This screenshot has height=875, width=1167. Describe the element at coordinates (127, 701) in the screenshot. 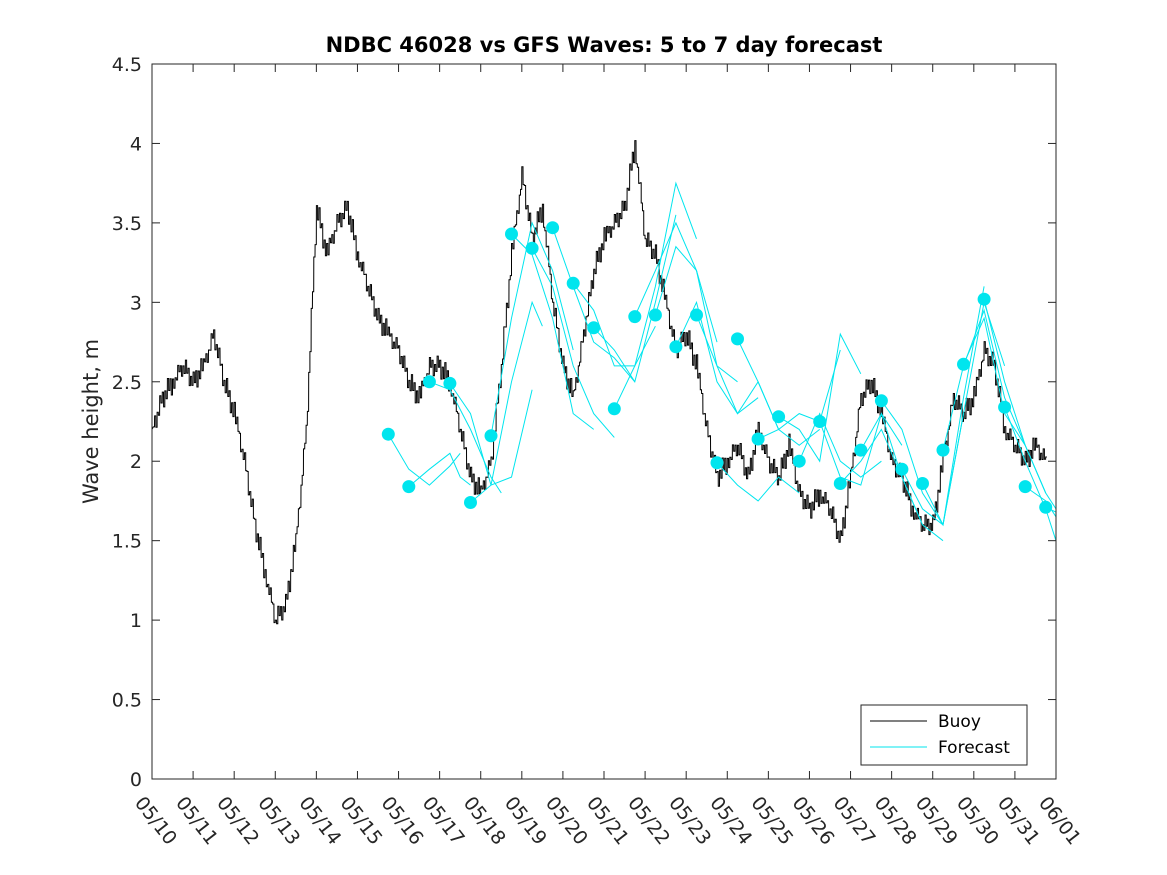

I see `y-tick-label: 0.5` at that location.